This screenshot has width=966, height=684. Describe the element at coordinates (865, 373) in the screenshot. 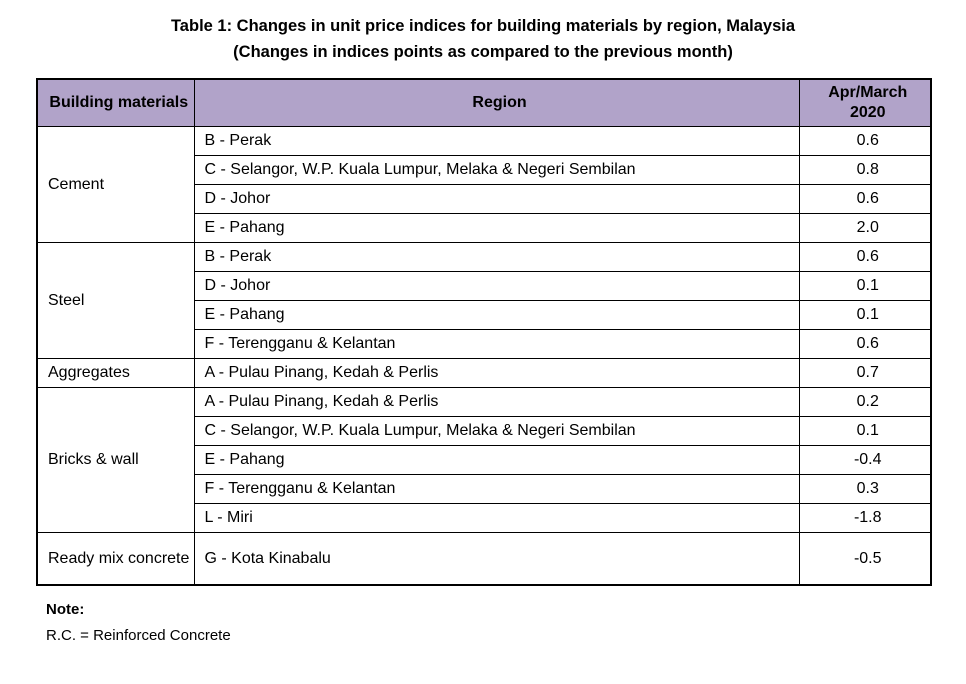

I see `value-cell: 0.7` at that location.